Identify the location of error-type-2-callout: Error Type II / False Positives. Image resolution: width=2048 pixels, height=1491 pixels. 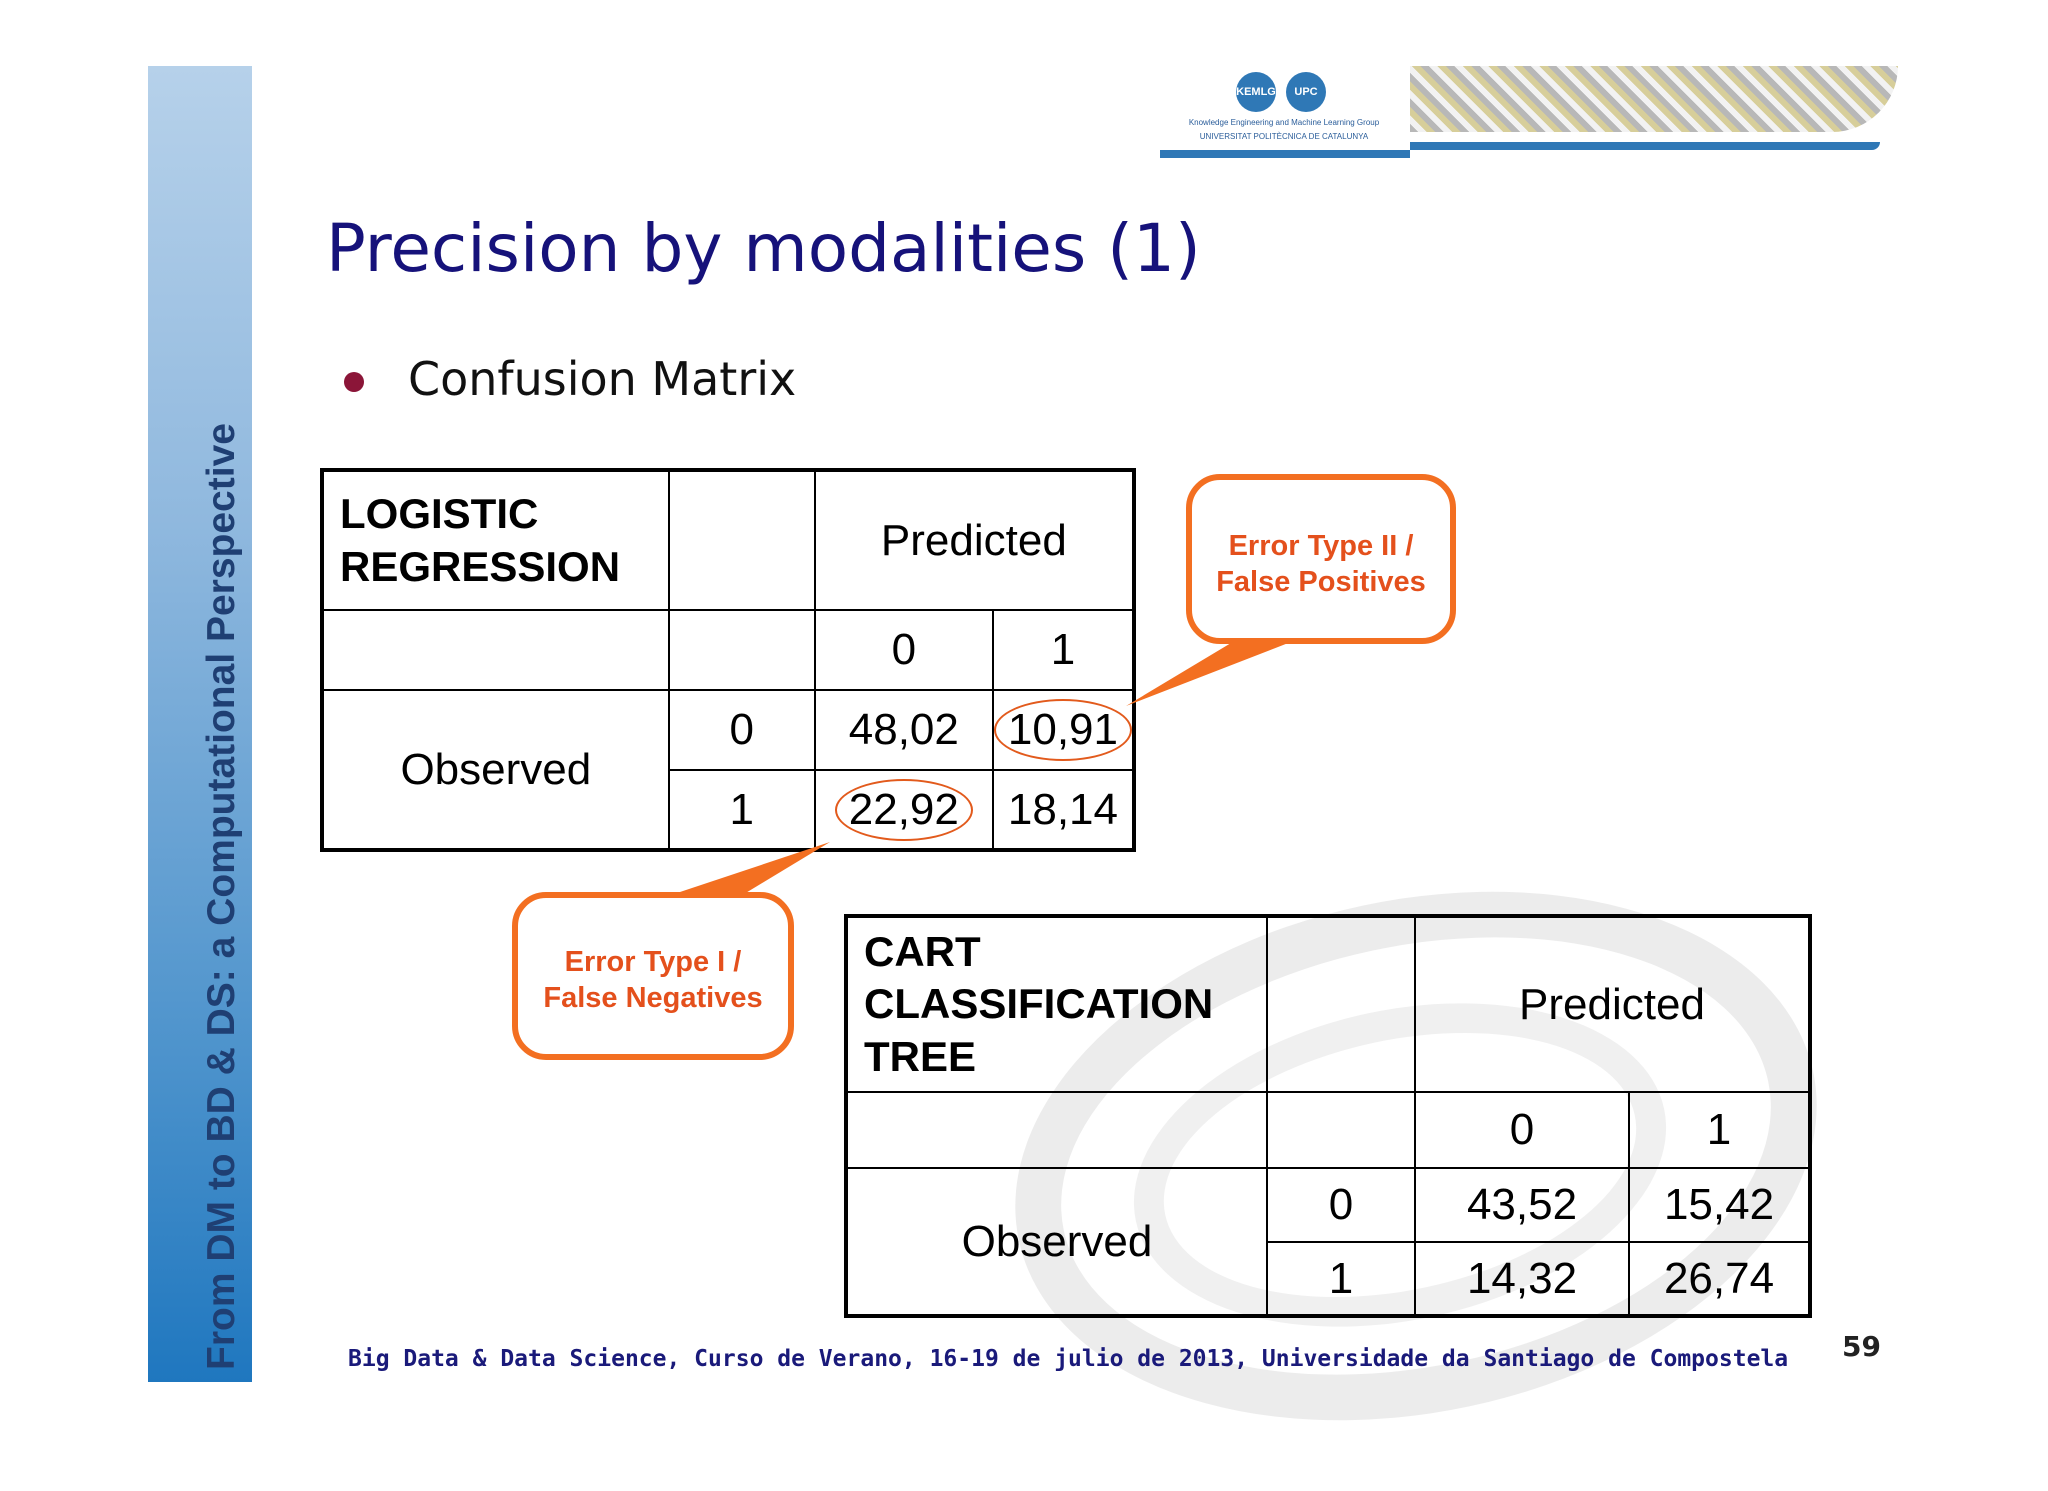
(1321, 559).